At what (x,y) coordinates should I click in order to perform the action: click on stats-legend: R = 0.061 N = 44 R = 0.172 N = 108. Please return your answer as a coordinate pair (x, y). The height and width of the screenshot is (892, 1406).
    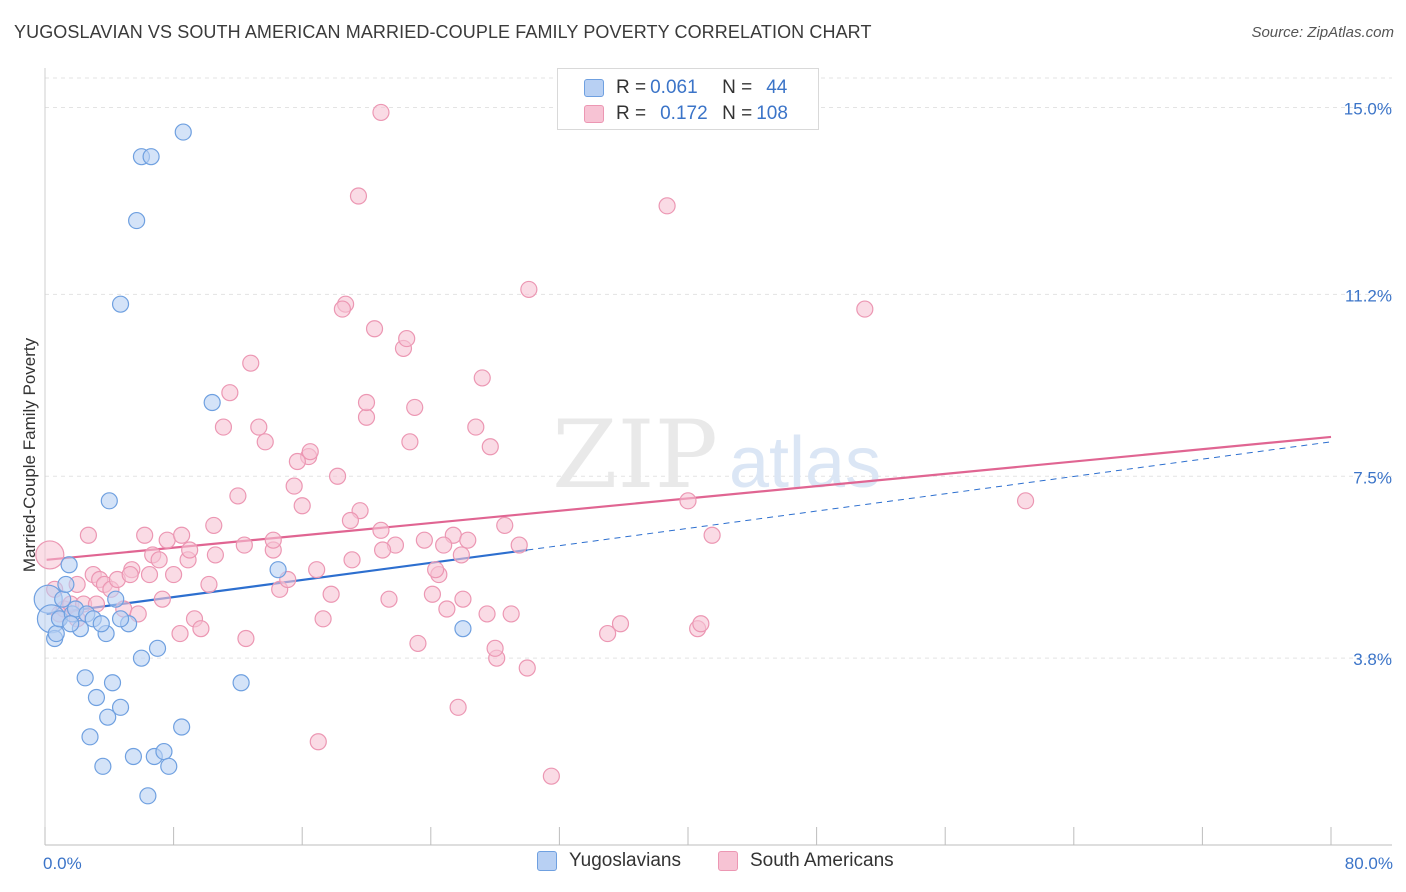
    Looking at the image, I should click on (688, 99).